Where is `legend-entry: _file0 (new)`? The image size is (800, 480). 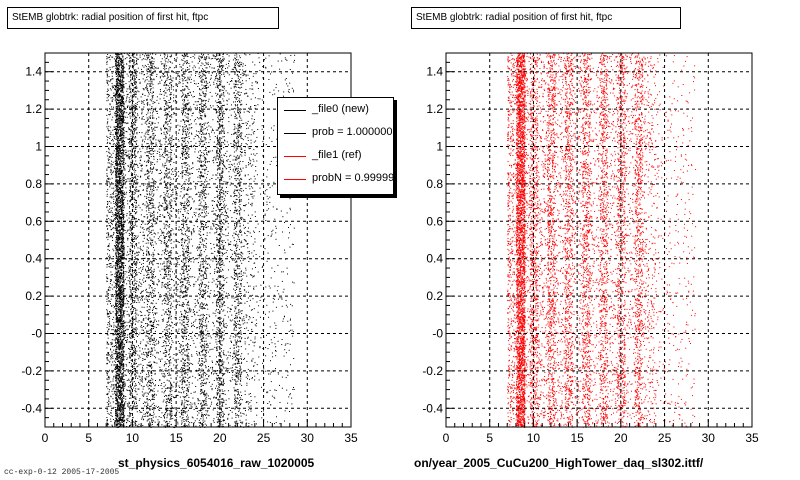 legend-entry: _file0 (new) is located at coordinates (336, 110).